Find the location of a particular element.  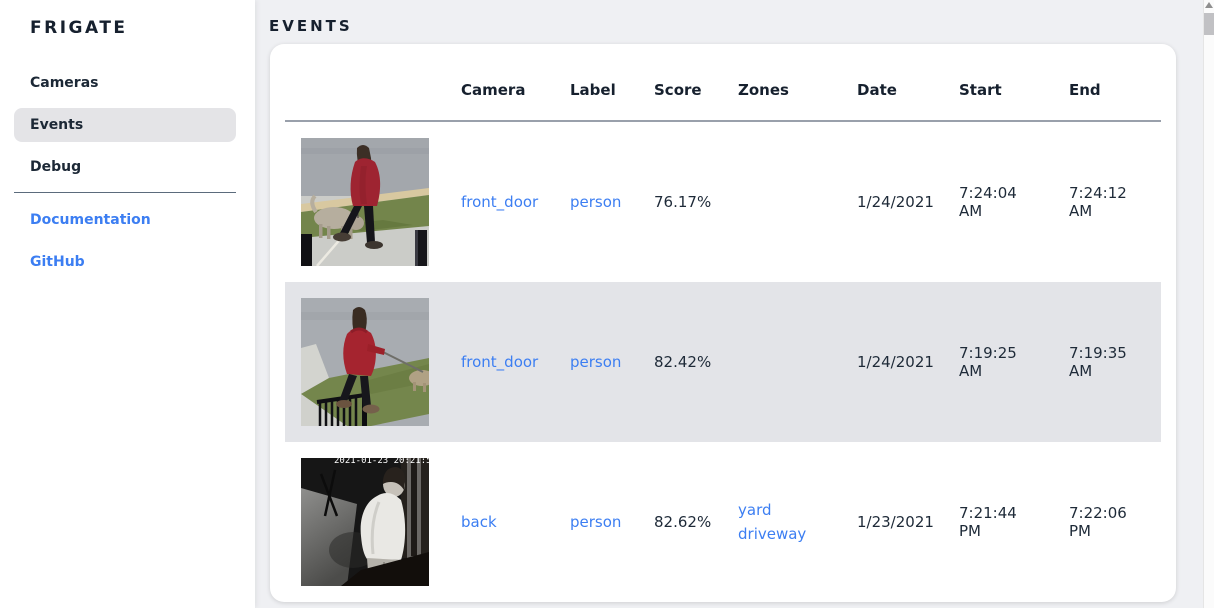

thumbnail-cell: 2021-01-23 20:21:52 is located at coordinates (365, 522).